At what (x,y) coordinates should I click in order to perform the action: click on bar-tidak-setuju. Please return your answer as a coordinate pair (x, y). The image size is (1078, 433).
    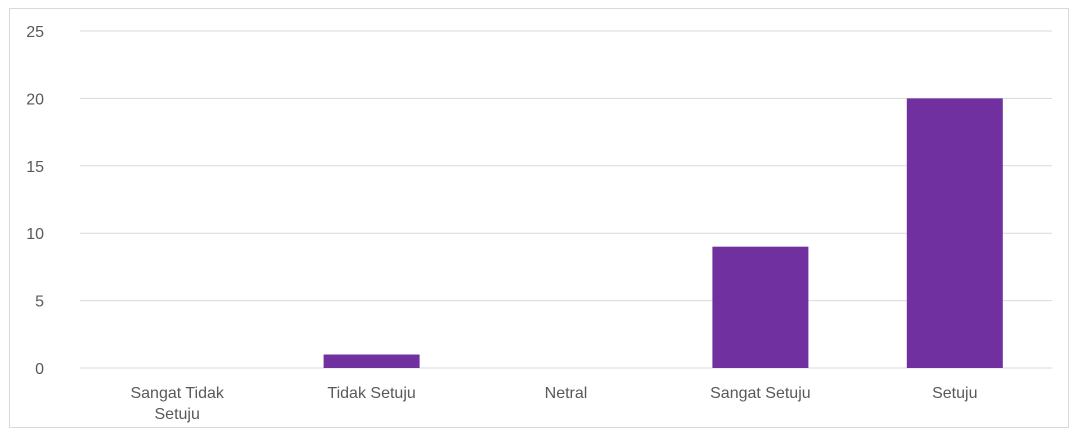
    Looking at the image, I should click on (371, 361).